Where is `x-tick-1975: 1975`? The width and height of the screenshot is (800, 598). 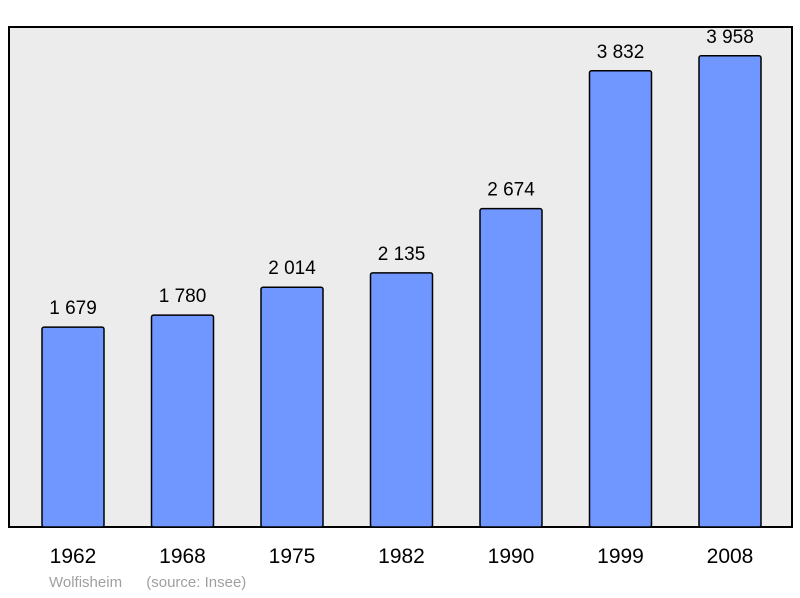
x-tick-1975: 1975 is located at coordinates (292, 556).